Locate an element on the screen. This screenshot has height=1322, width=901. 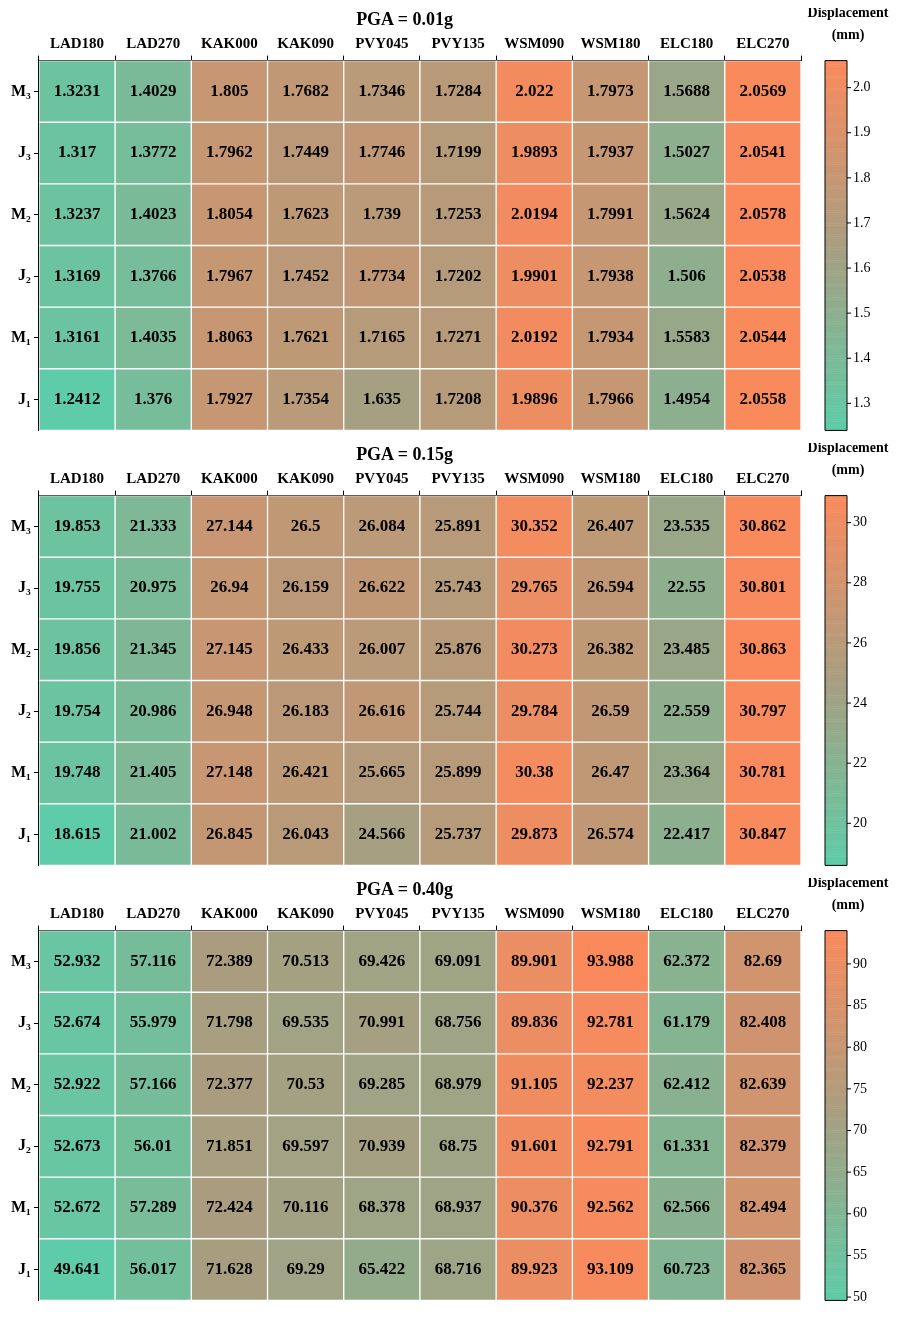
color-bar-label: 60 is located at coordinates (860, 1213).